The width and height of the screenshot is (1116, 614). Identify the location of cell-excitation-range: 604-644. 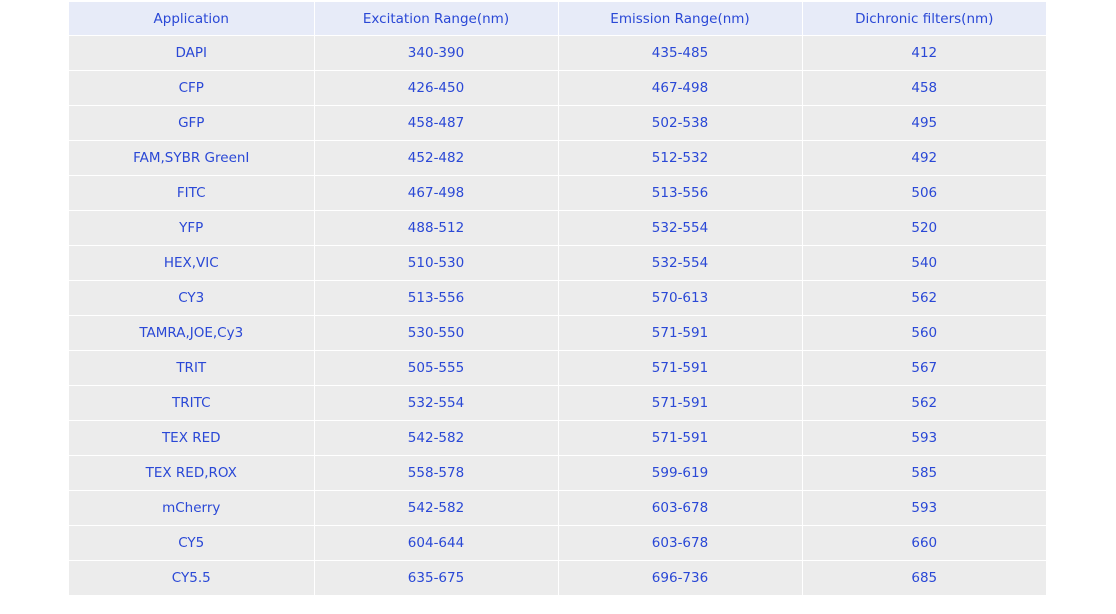
(436, 543).